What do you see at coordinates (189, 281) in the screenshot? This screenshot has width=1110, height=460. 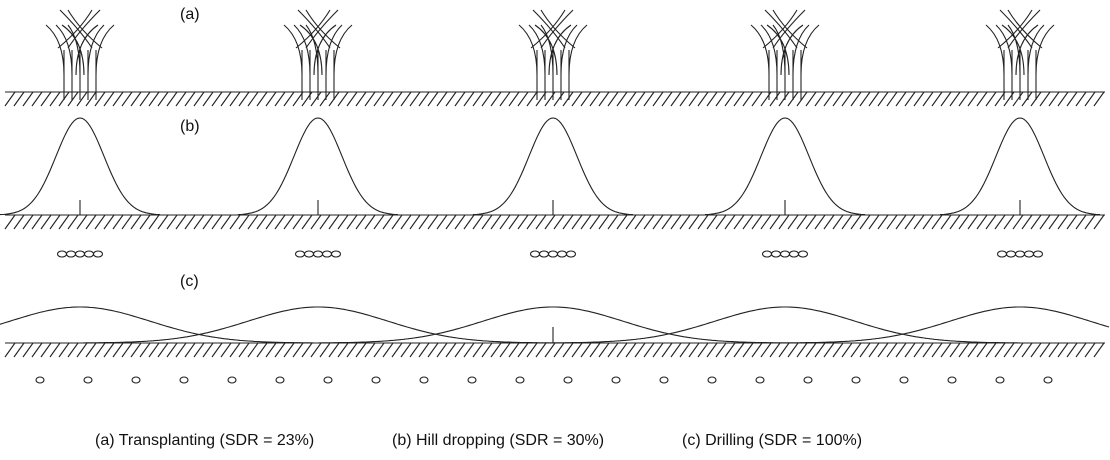 I see `panel-label: (c)` at bounding box center [189, 281].